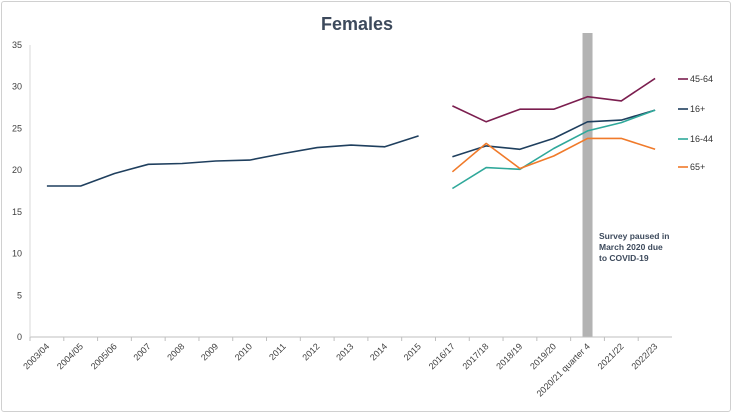 This screenshot has height=418, width=734. Describe the element at coordinates (36, 356) in the screenshot. I see `x-tick-label: 2003/04` at that location.